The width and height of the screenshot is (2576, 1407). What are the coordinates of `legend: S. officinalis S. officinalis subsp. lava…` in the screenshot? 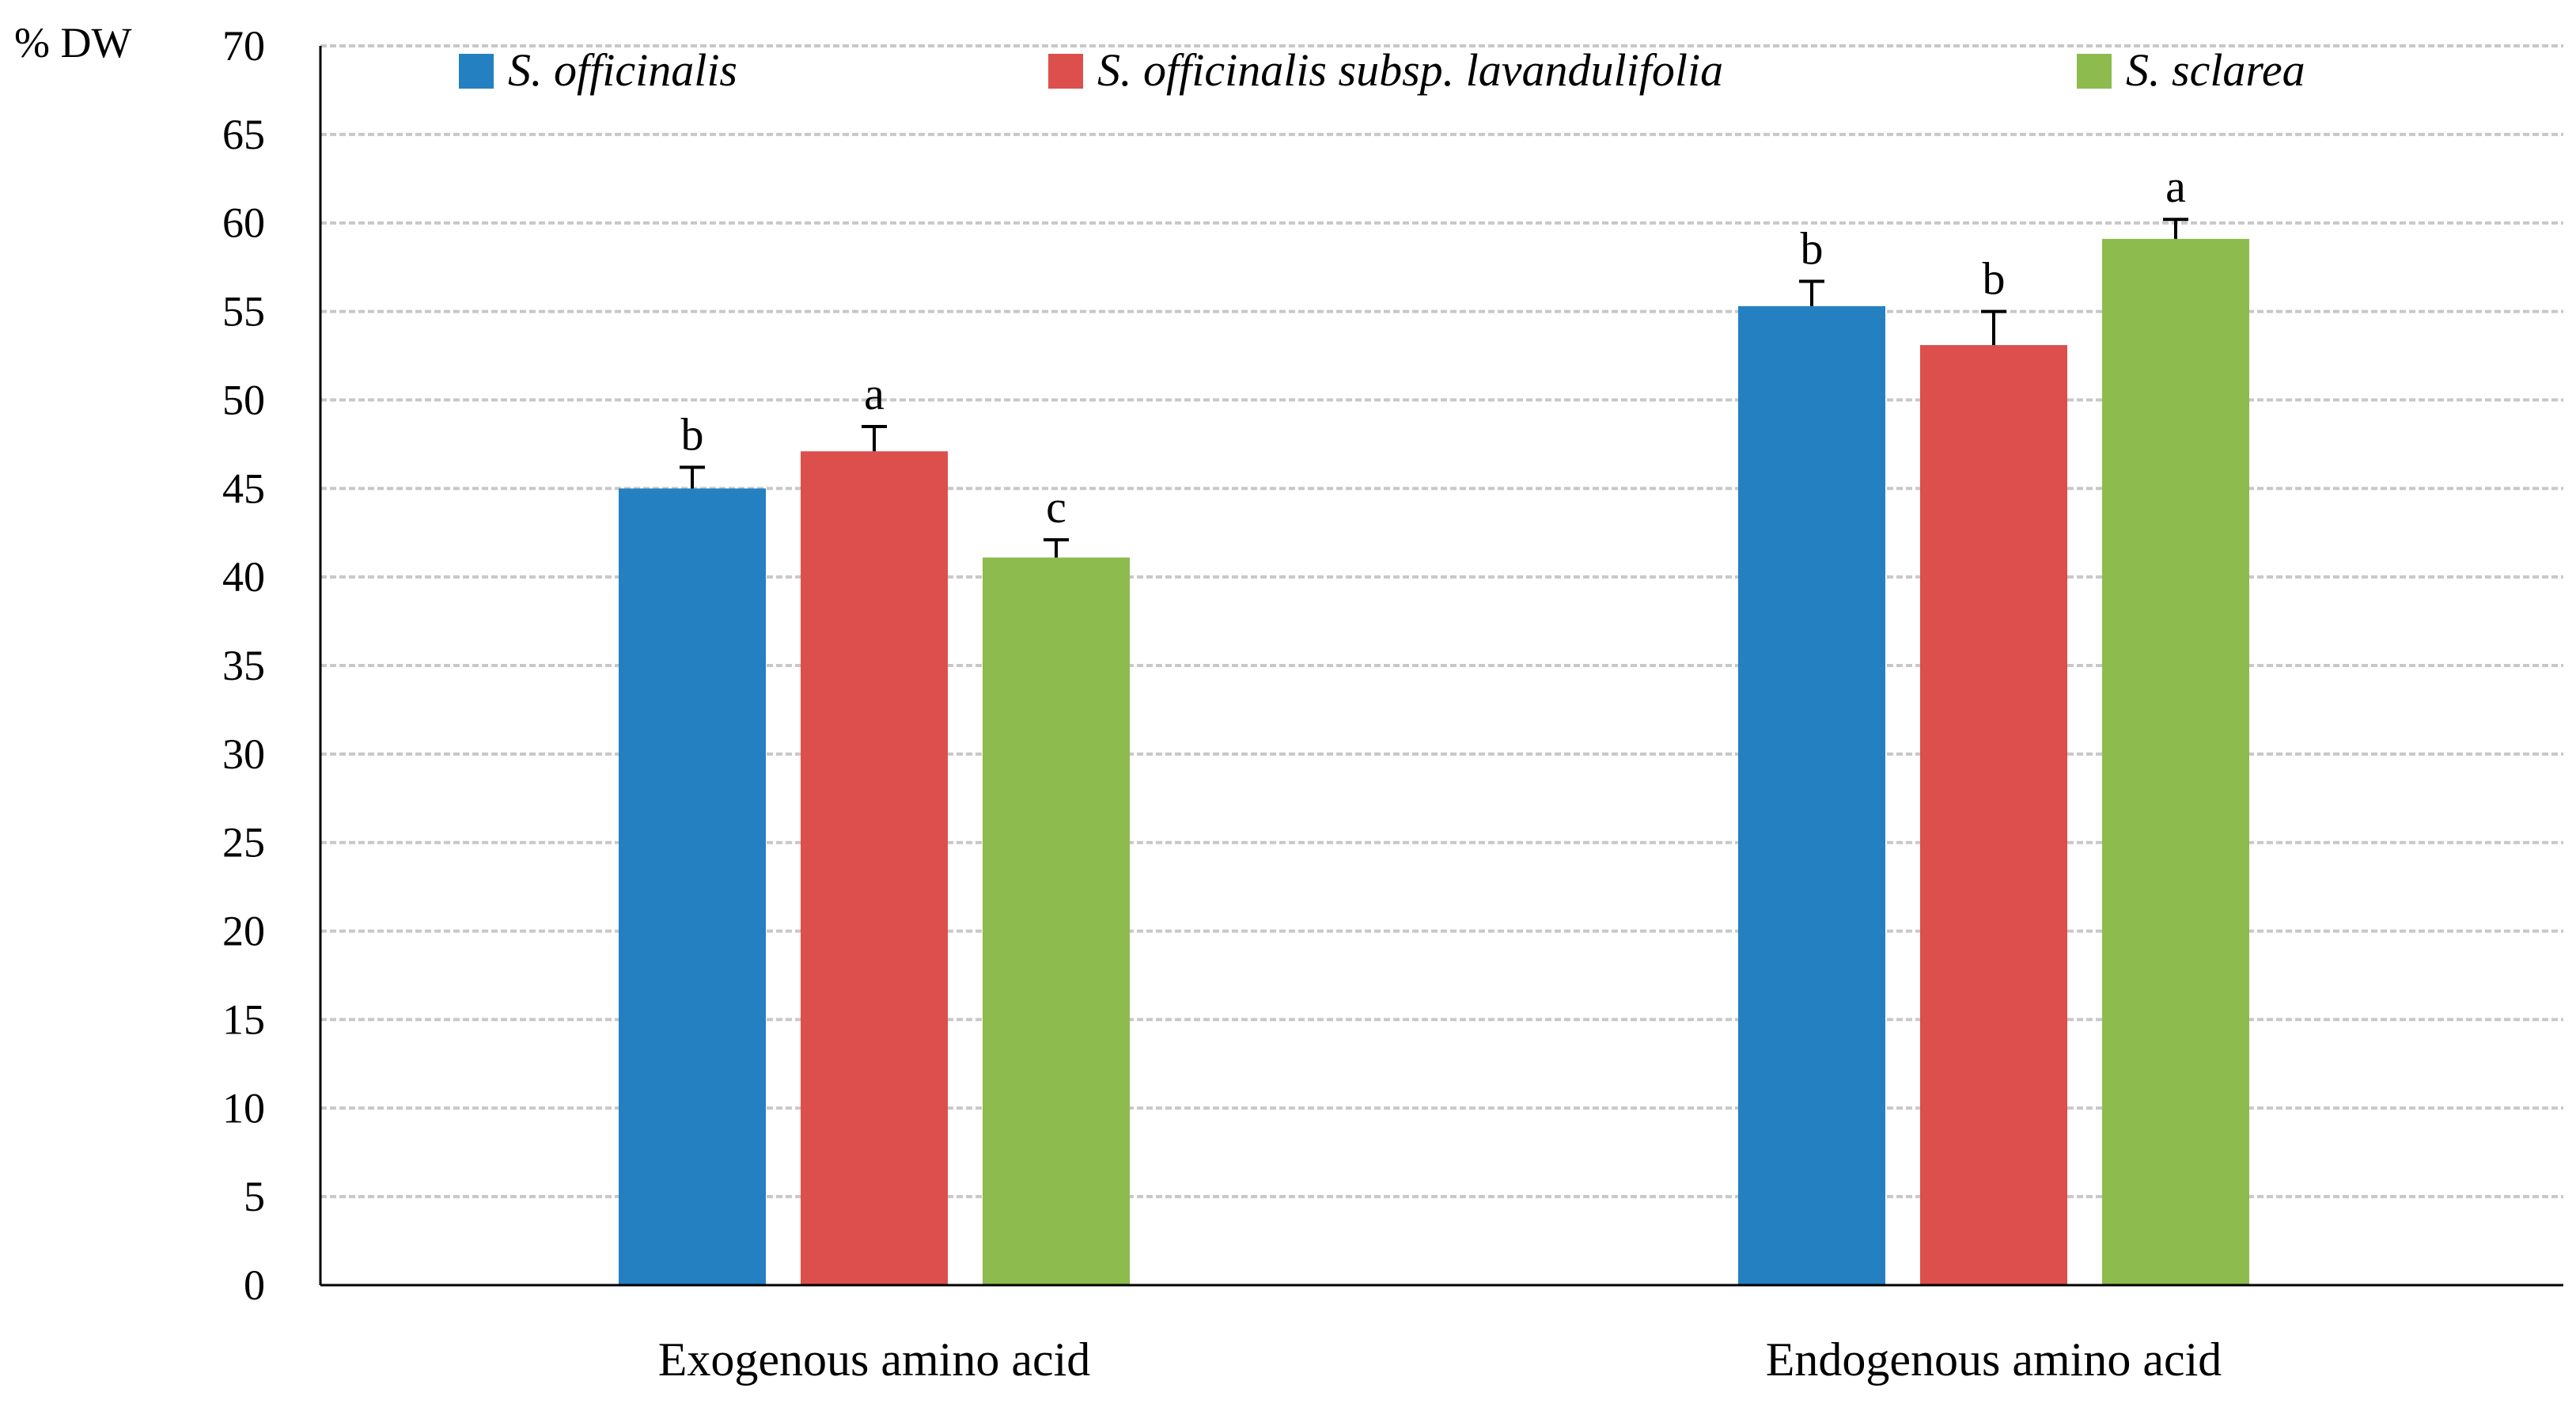 It's located at (1382, 70).